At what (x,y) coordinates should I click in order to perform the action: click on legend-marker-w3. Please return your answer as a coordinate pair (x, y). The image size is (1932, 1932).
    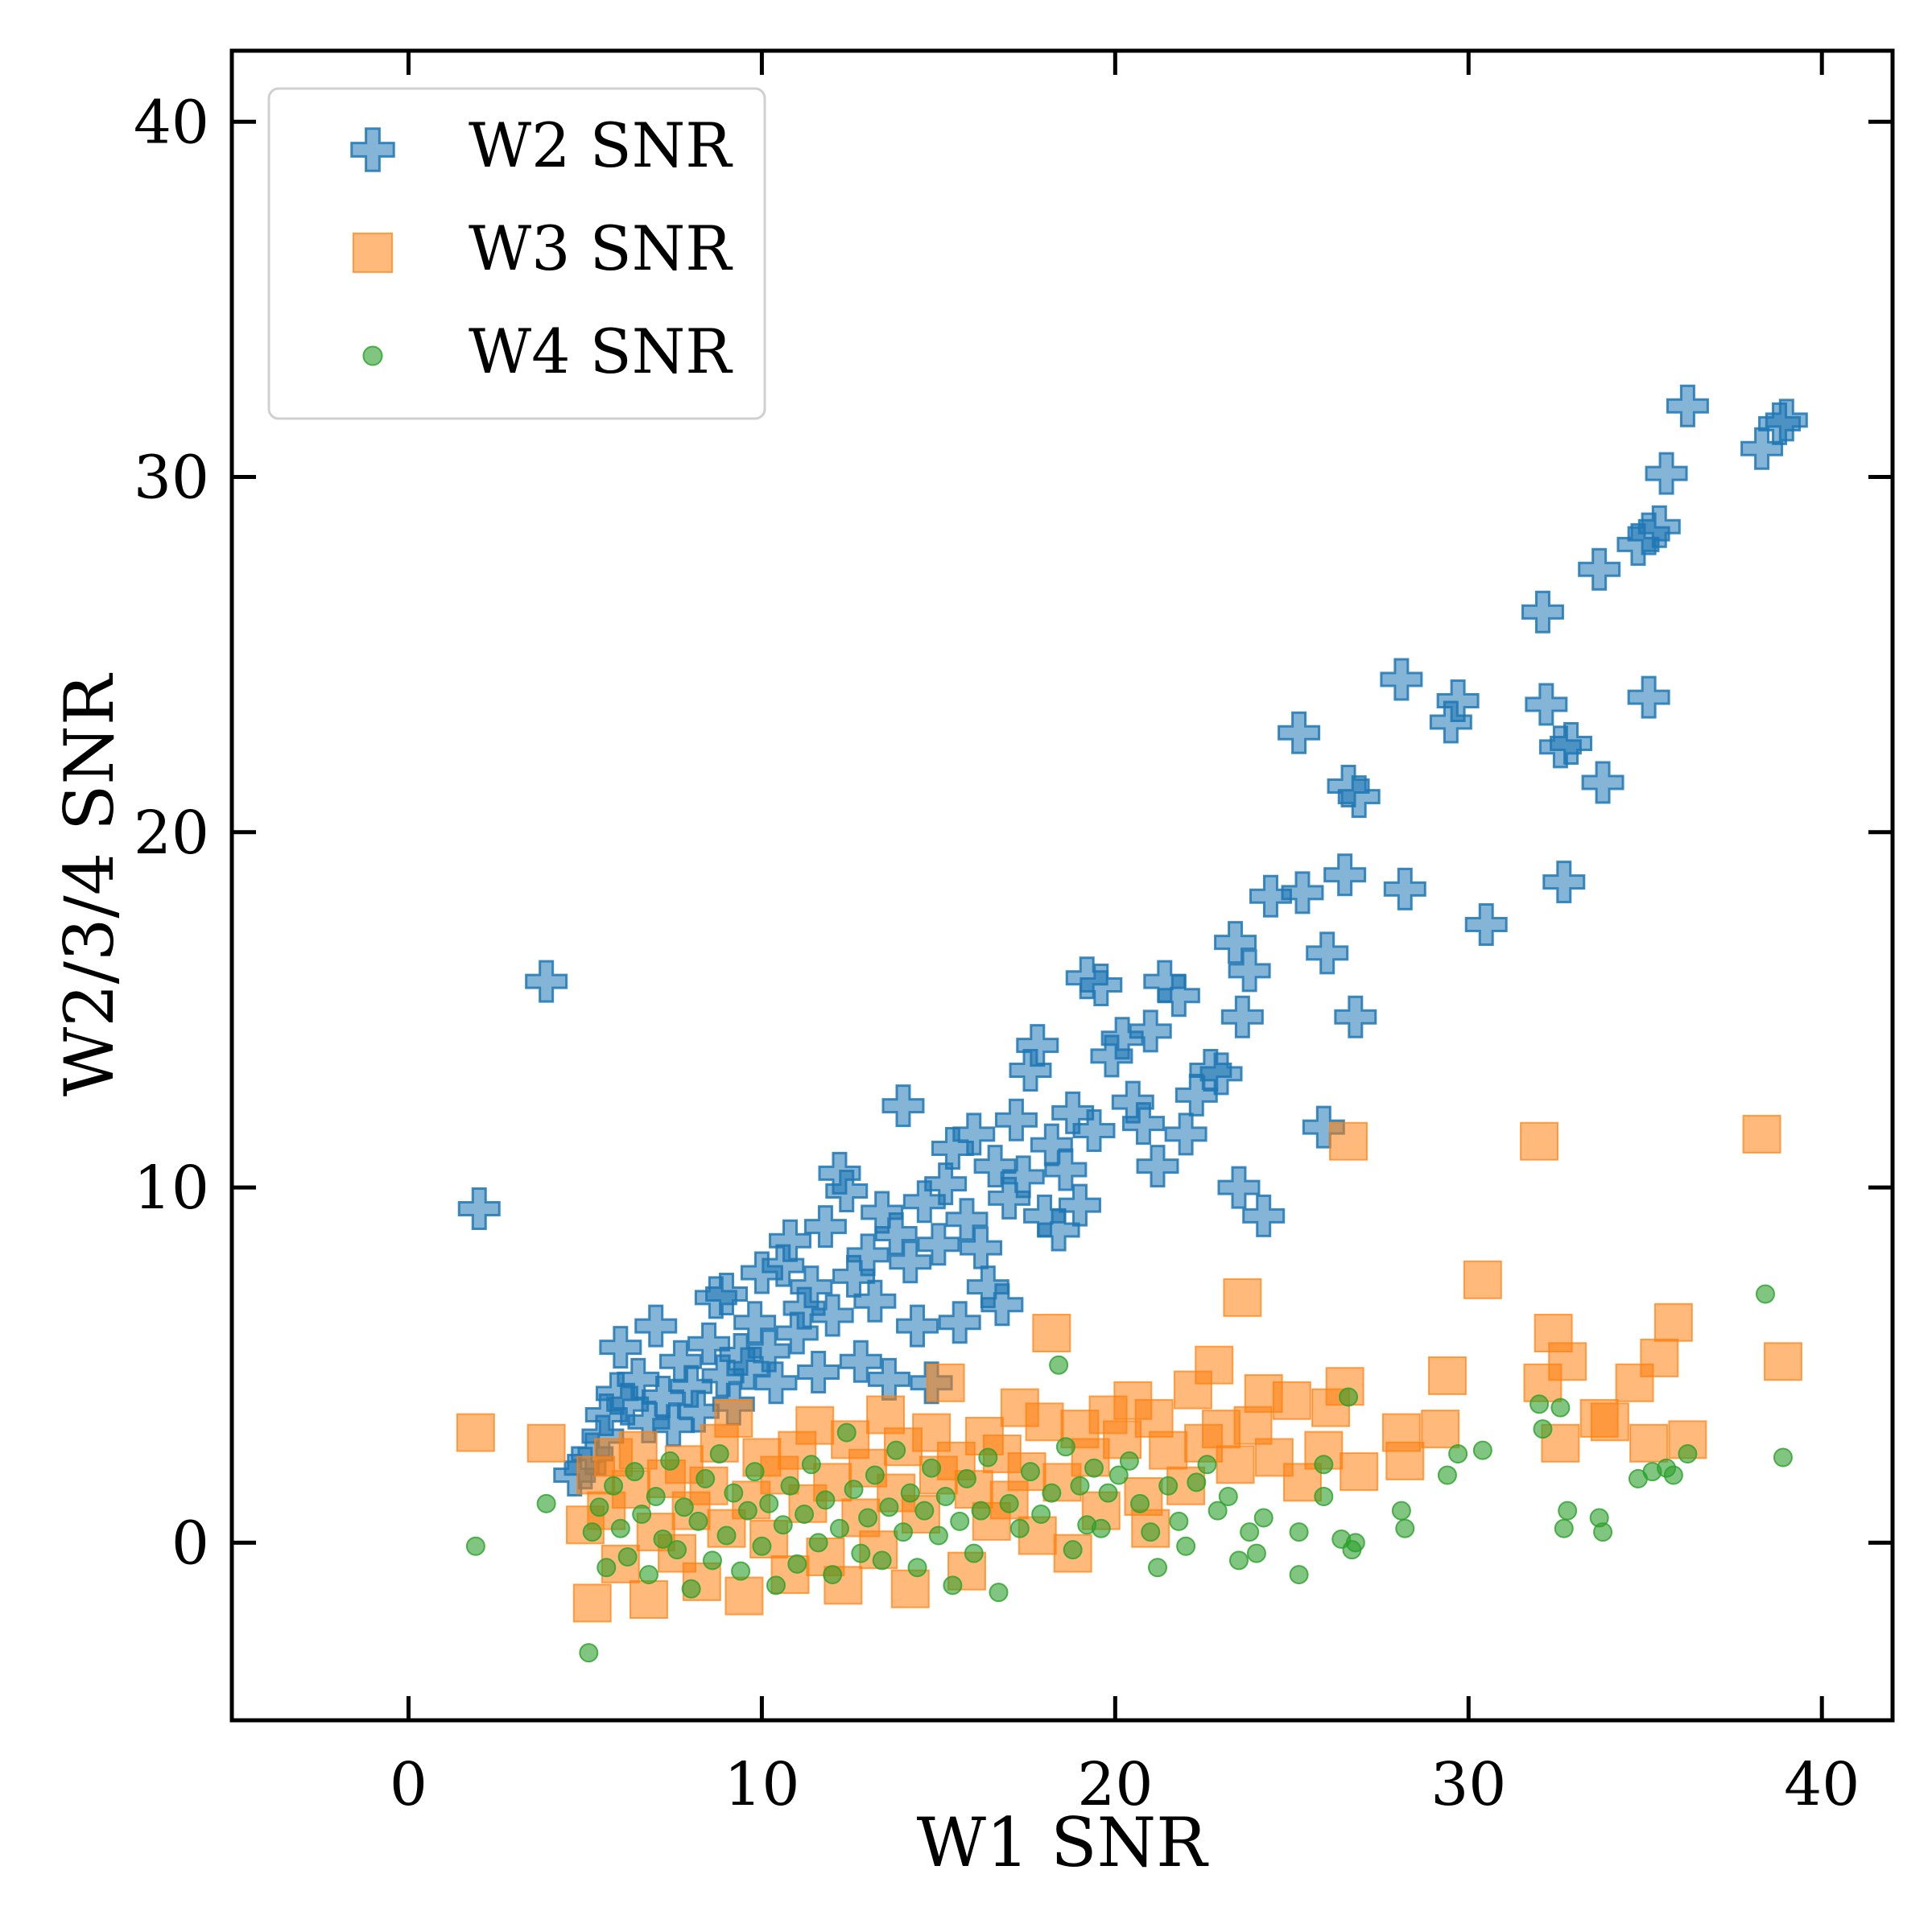
    Looking at the image, I should click on (373, 253).